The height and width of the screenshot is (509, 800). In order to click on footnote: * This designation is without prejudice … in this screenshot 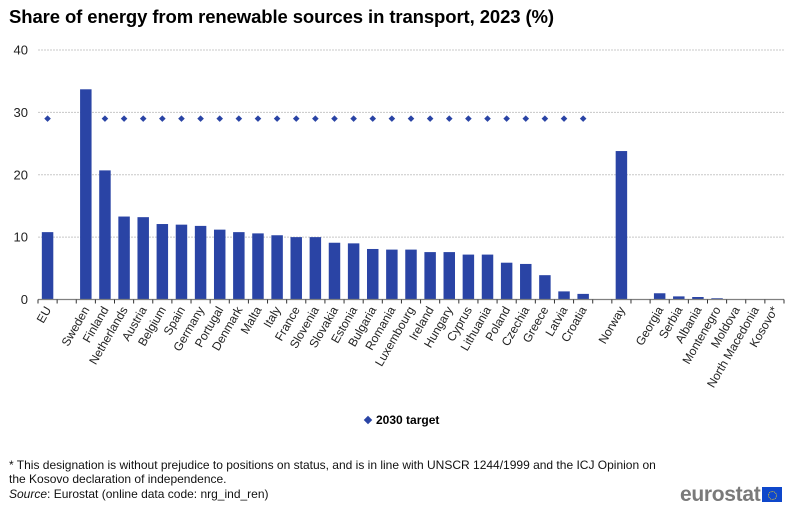, I will do `click(332, 472)`.